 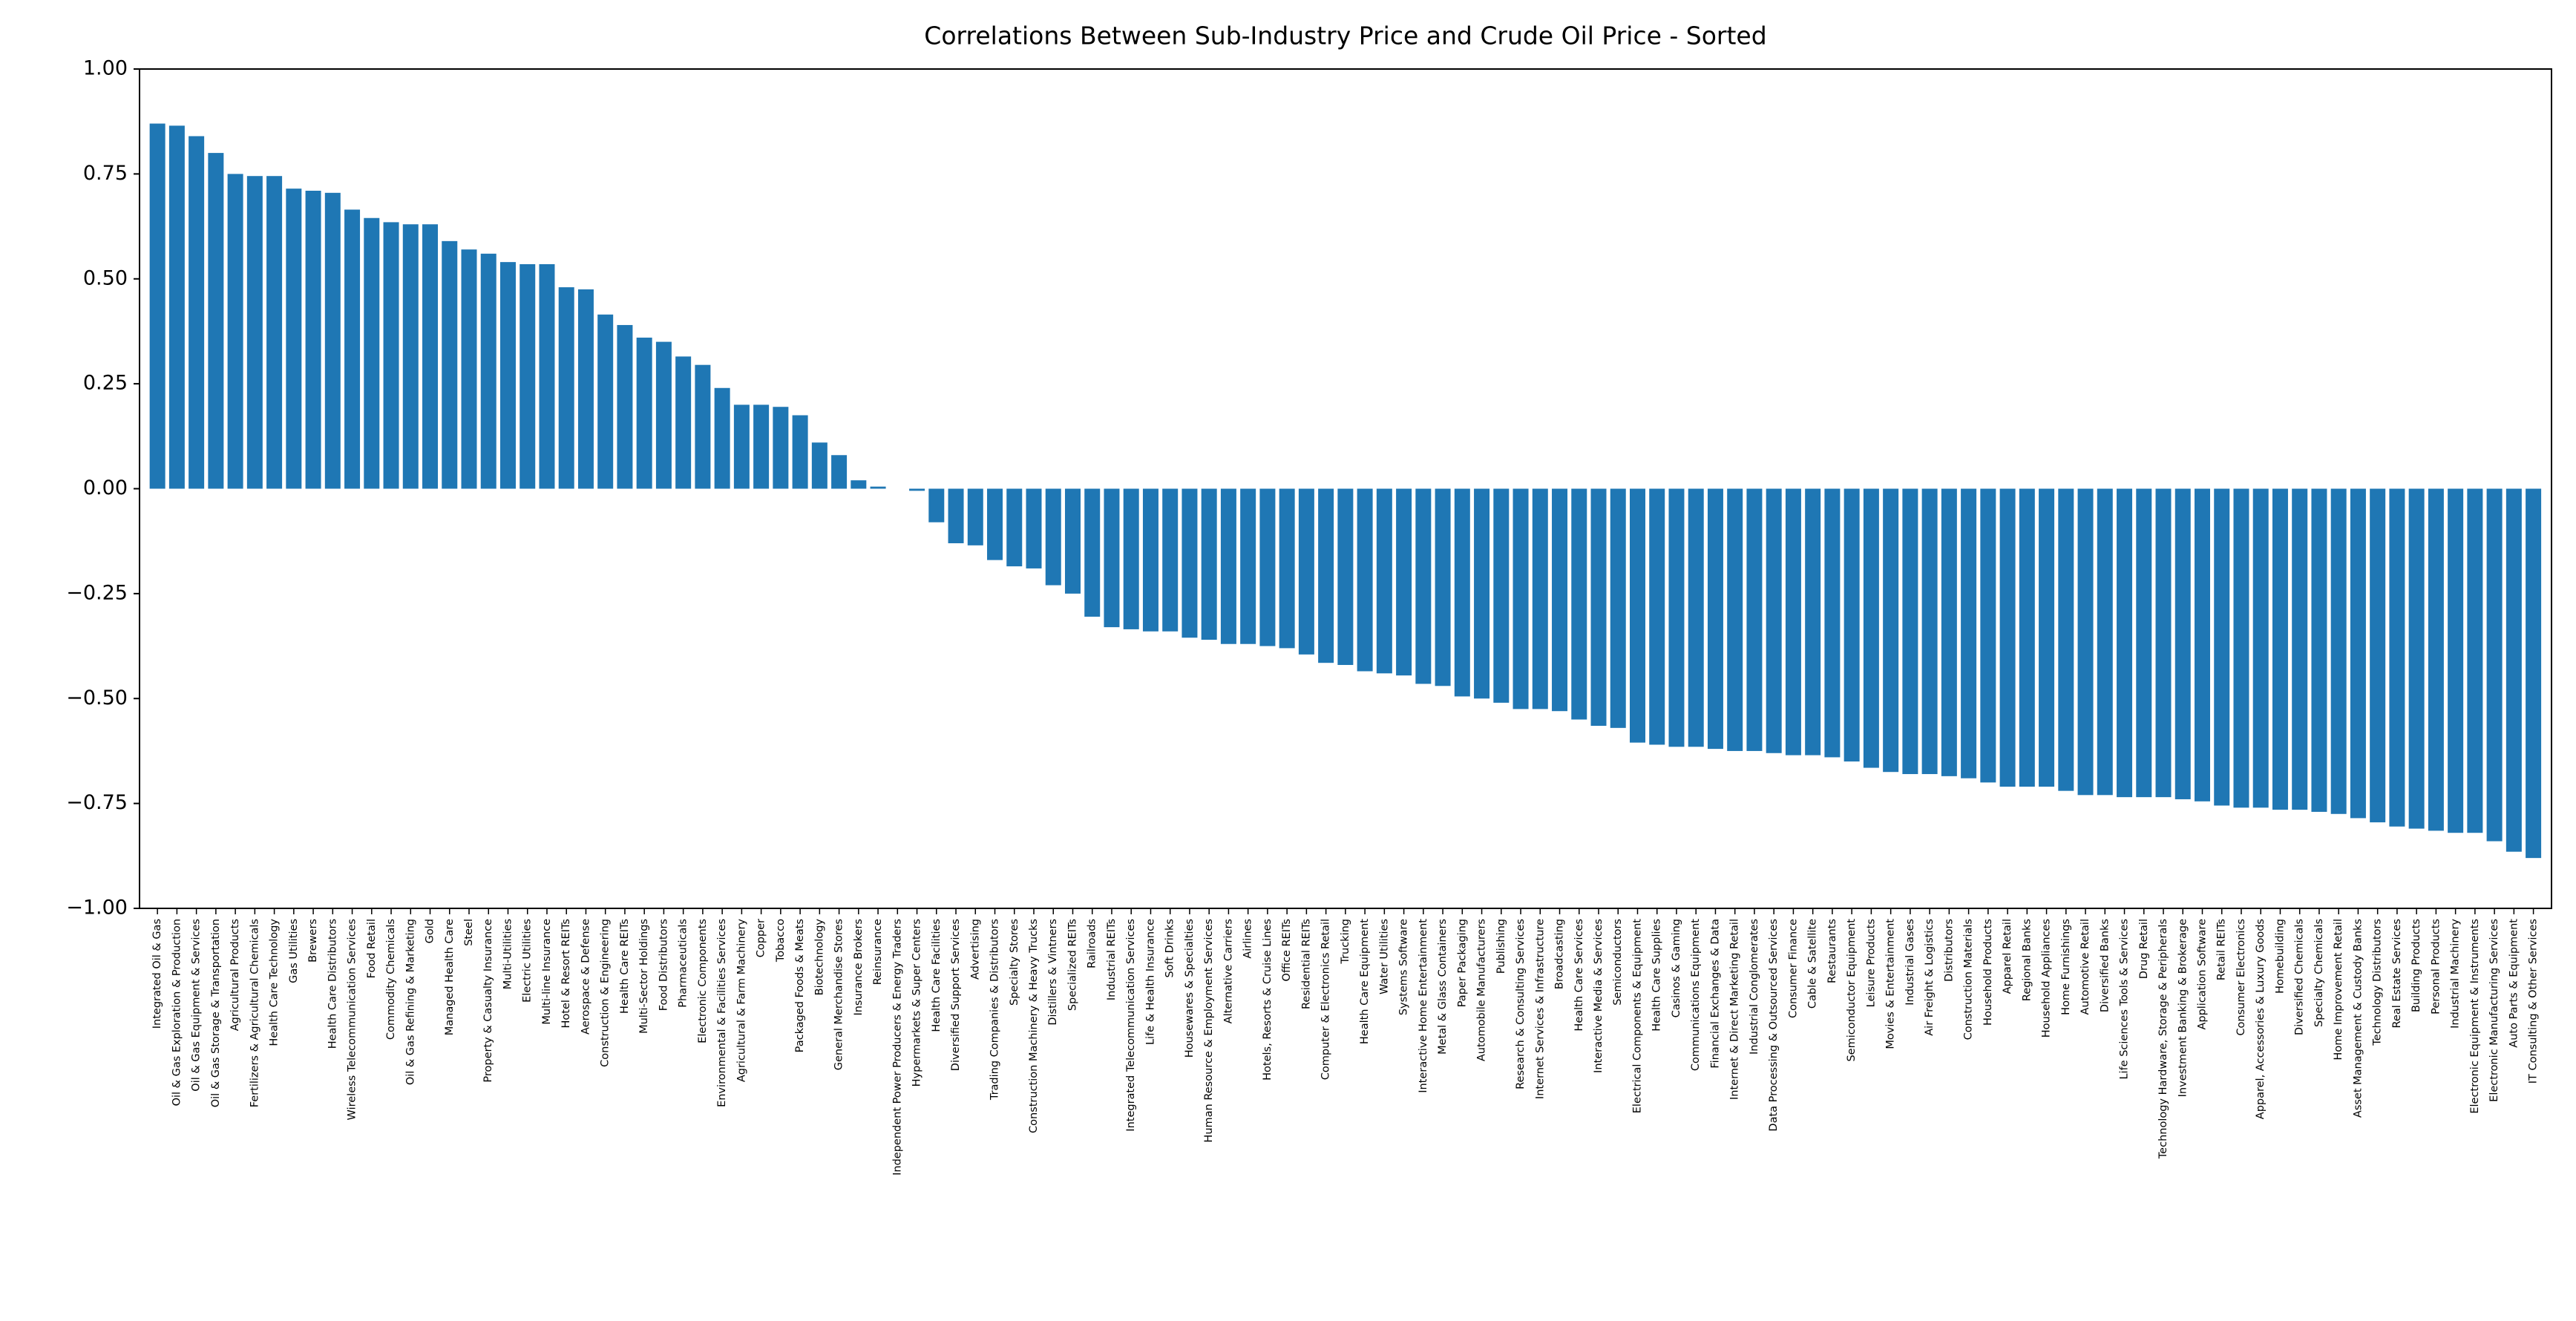 I want to click on x-tick-label: Construction Materials, so click(x=1969, y=979).